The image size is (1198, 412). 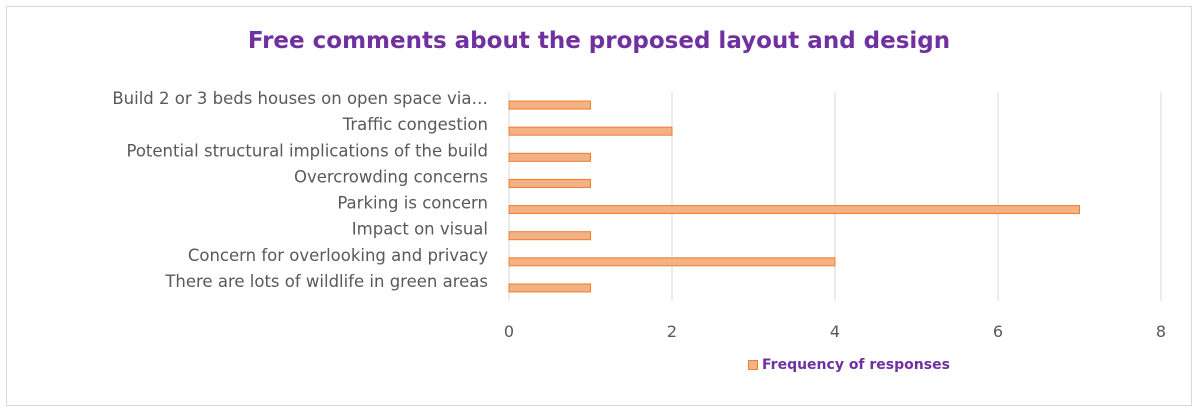 I want to click on x-tick-label: 6, so click(x=998, y=331).